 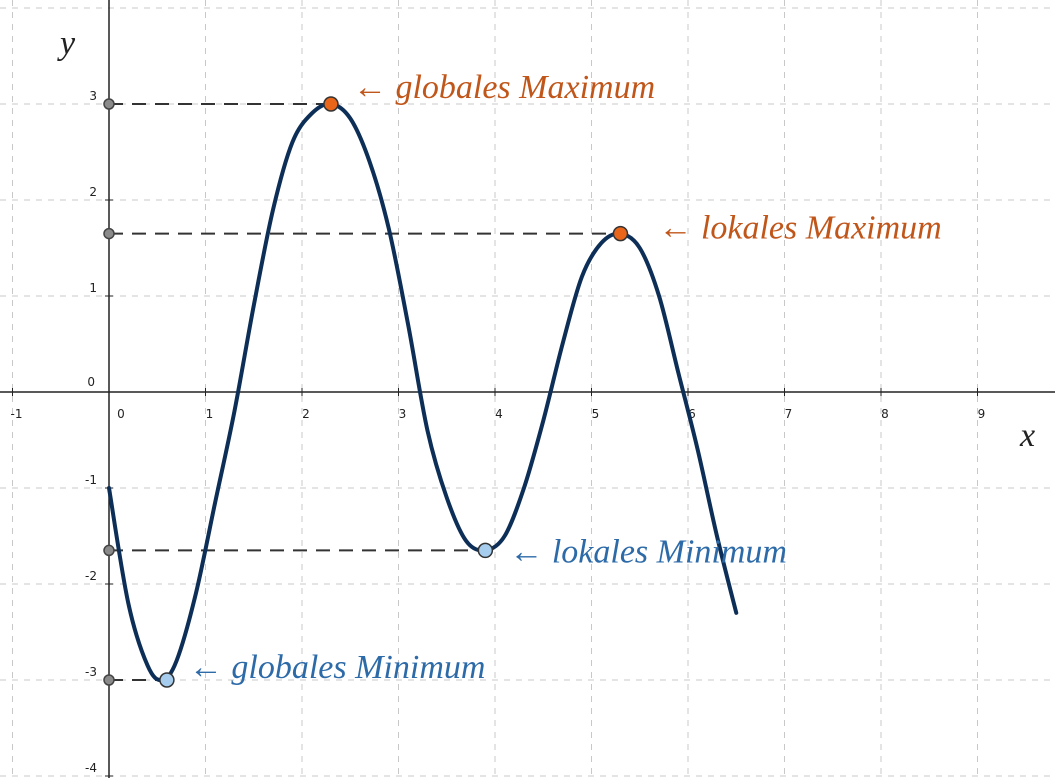 I want to click on annotation-label: ← globales Maximum, so click(x=504, y=87).